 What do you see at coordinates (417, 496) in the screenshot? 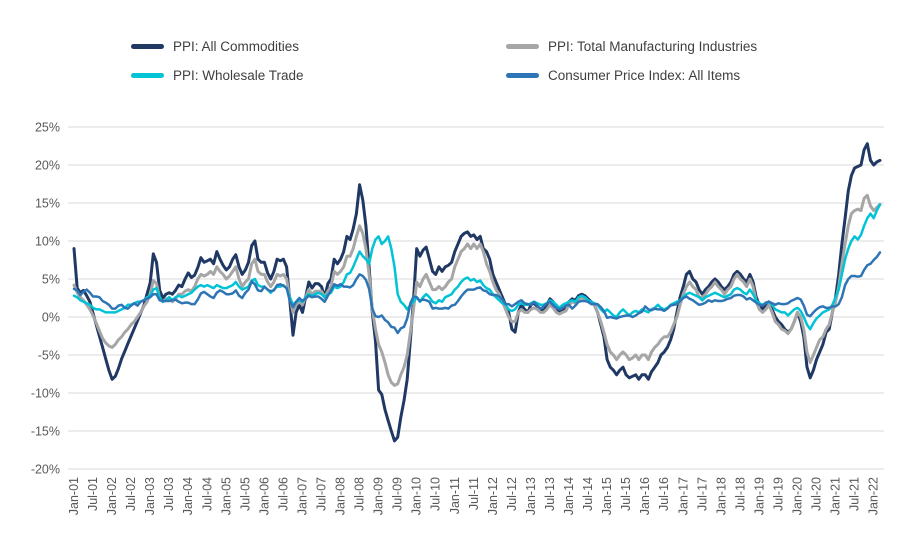
I see `x-tick-label: Jan-10` at bounding box center [417, 496].